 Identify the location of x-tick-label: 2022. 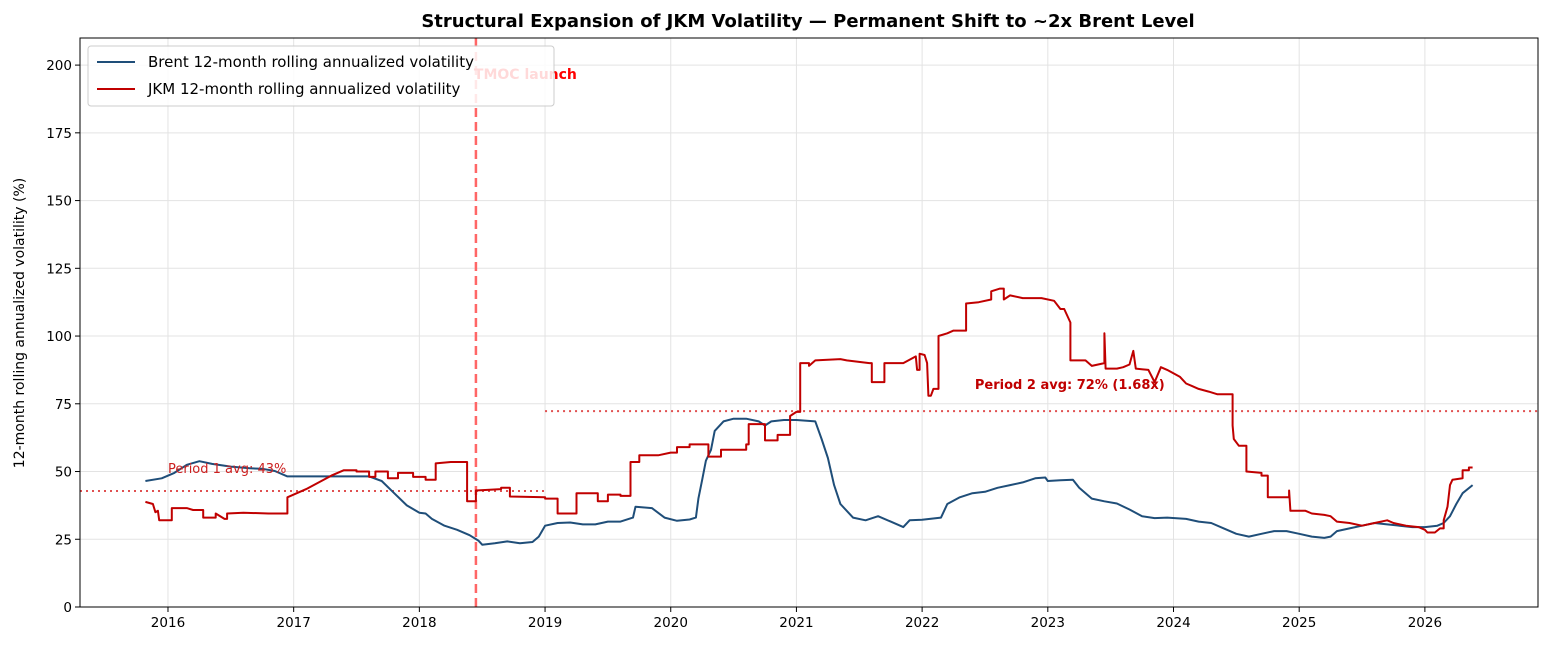
(922, 623).